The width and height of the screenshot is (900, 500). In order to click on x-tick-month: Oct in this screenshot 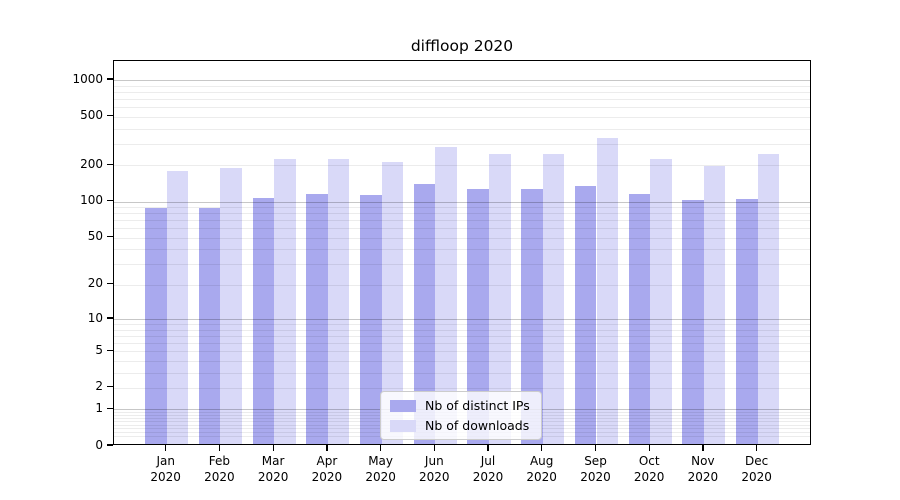, I will do `click(649, 461)`.